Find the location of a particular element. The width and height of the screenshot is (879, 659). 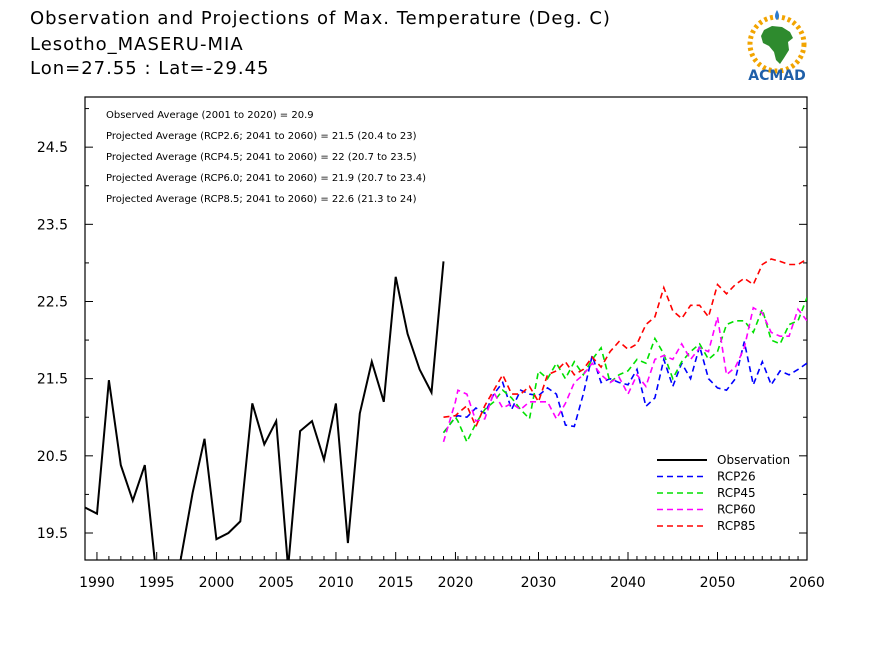

legend: Observation RCP26 RCP45 RCP60 RCP85 is located at coordinates (723, 493).